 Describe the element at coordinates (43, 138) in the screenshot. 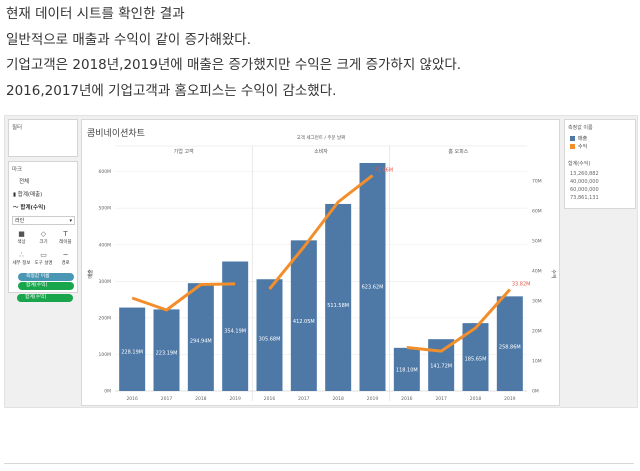

I see `filters-shelf: 필터` at that location.